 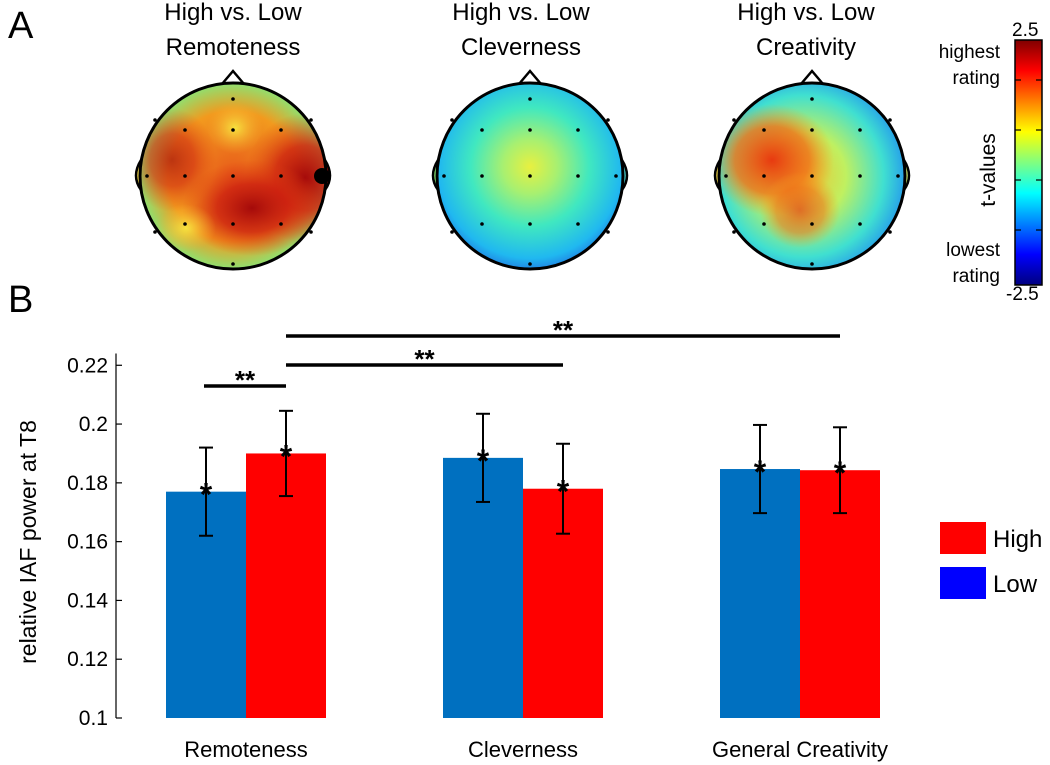 I want to click on x-axis: Remoteness Cleverness General Creativity, so click(x=536, y=749).